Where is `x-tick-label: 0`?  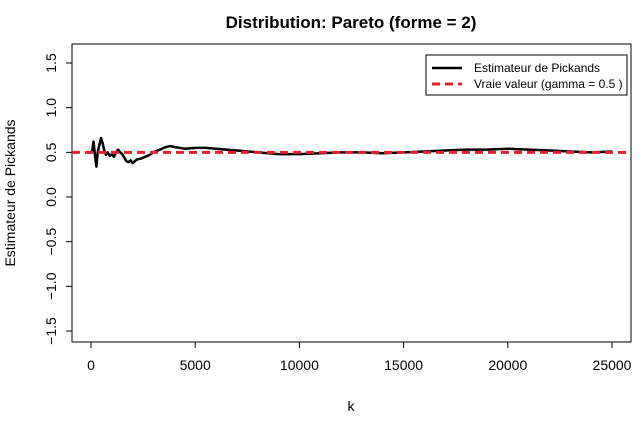 x-tick-label: 0 is located at coordinates (91, 365).